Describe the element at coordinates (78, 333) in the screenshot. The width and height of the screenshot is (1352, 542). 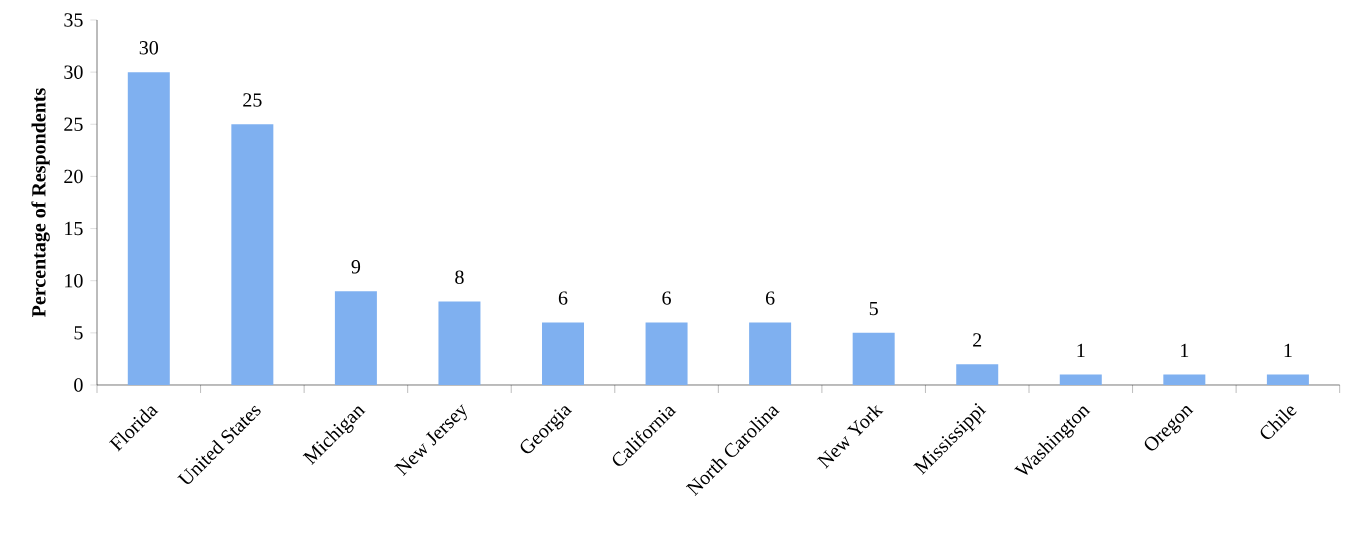
I see `y-tick-label: 5` at that location.